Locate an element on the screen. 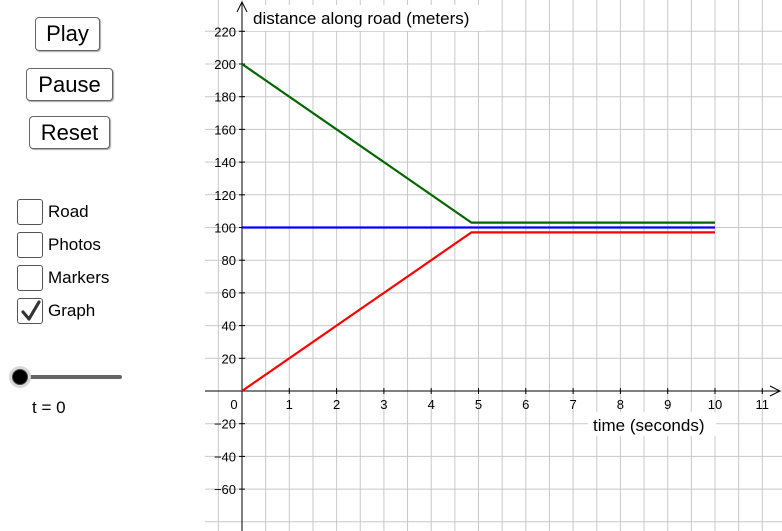 Image resolution: width=782 pixels, height=531 pixels. photos-checkbox is located at coordinates (30, 245).